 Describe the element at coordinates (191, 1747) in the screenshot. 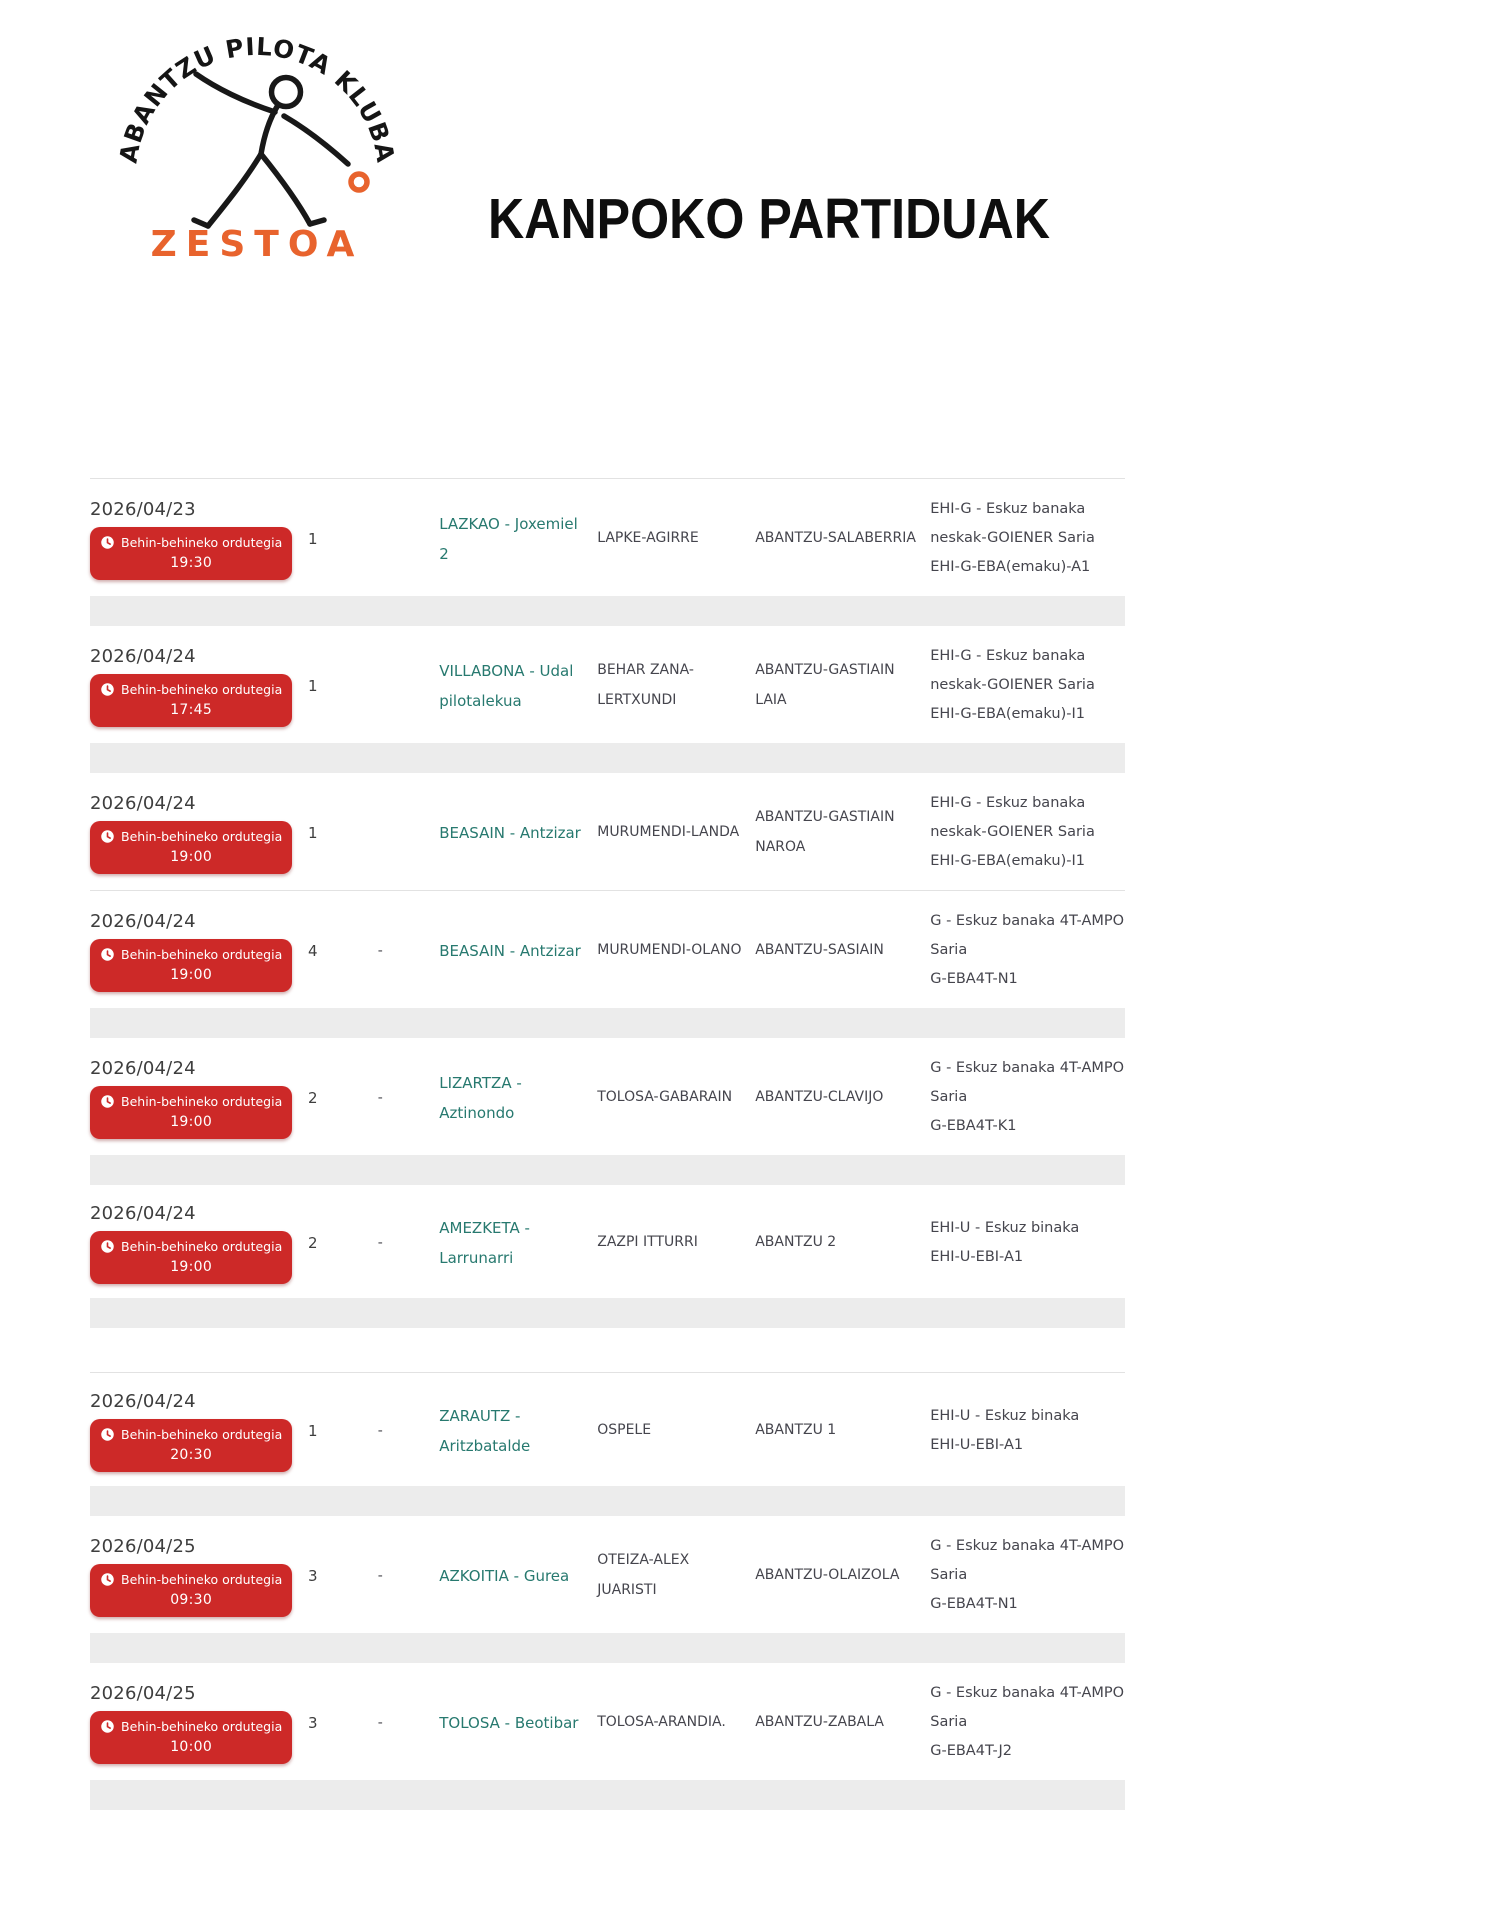

I see `match-time: 10:00` at that location.